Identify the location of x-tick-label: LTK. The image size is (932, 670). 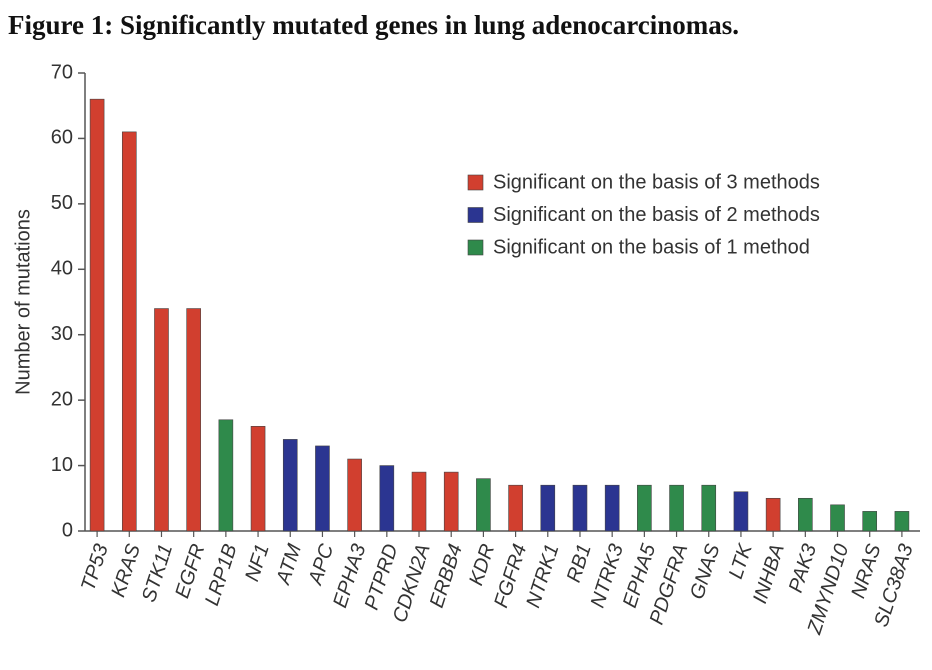
(741, 561).